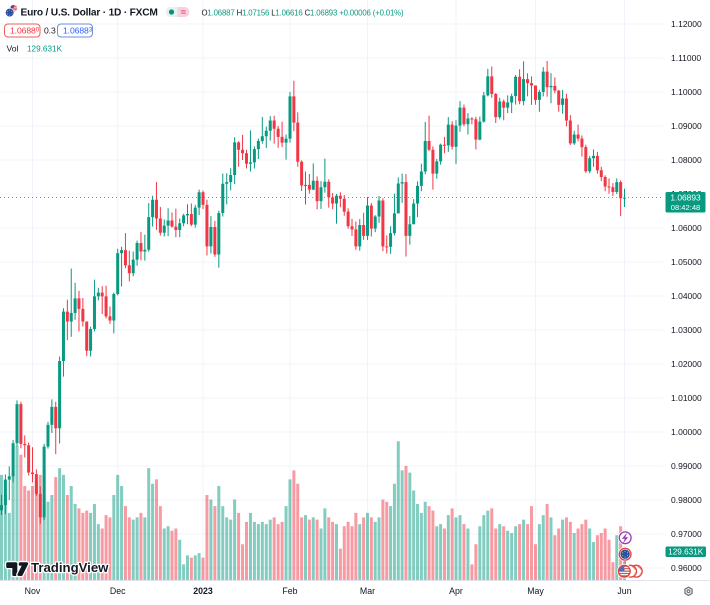  Describe the element at coordinates (686, 364) in the screenshot. I see `svg-text: 1.02000` at that location.